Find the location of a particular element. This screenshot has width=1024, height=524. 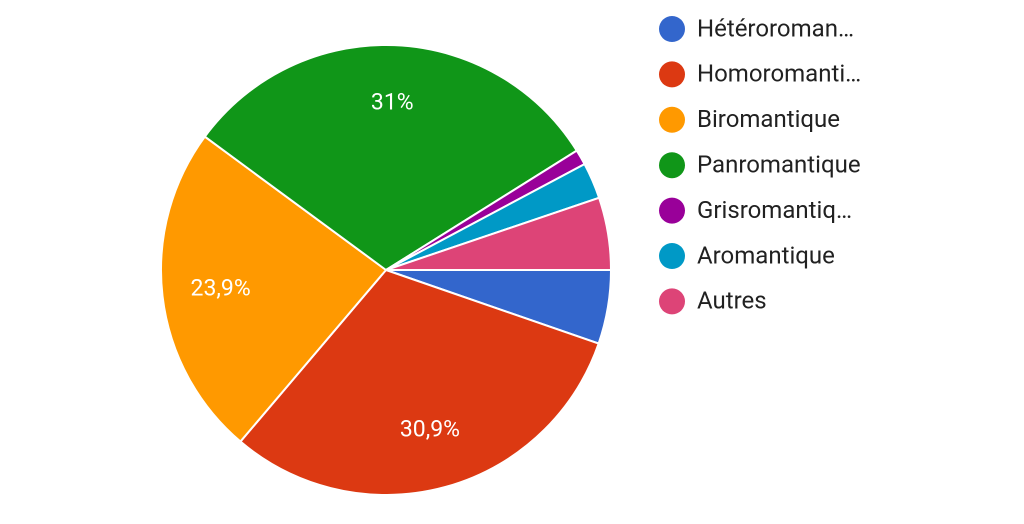

legend-label: Aromantique is located at coordinates (766, 255).